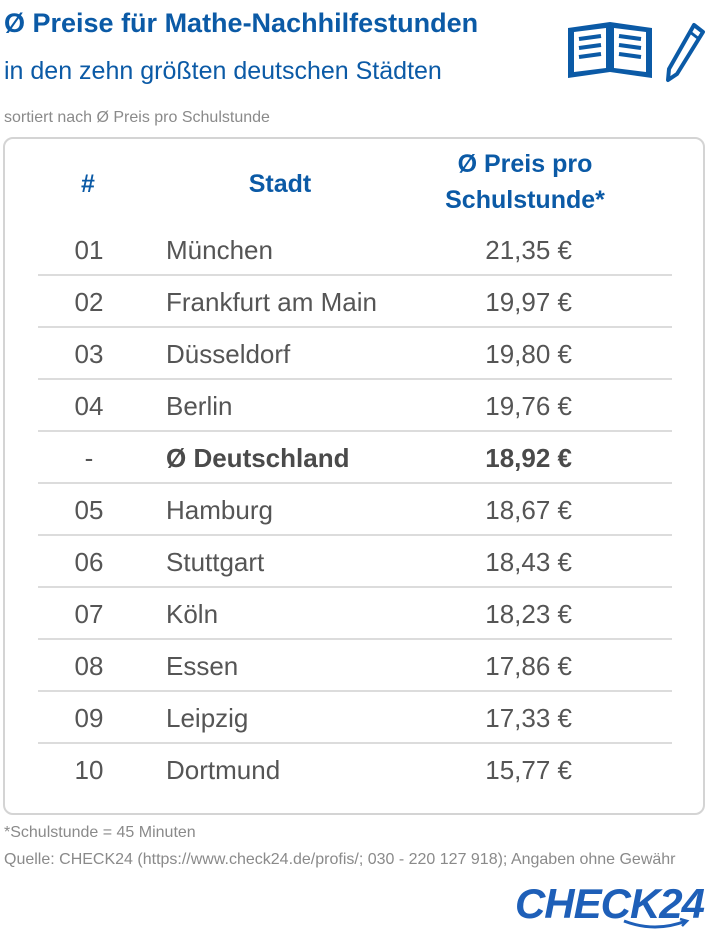 Image resolution: width=710 pixels, height=935 pixels. I want to click on row-price: 18,92 €, so click(528, 458).